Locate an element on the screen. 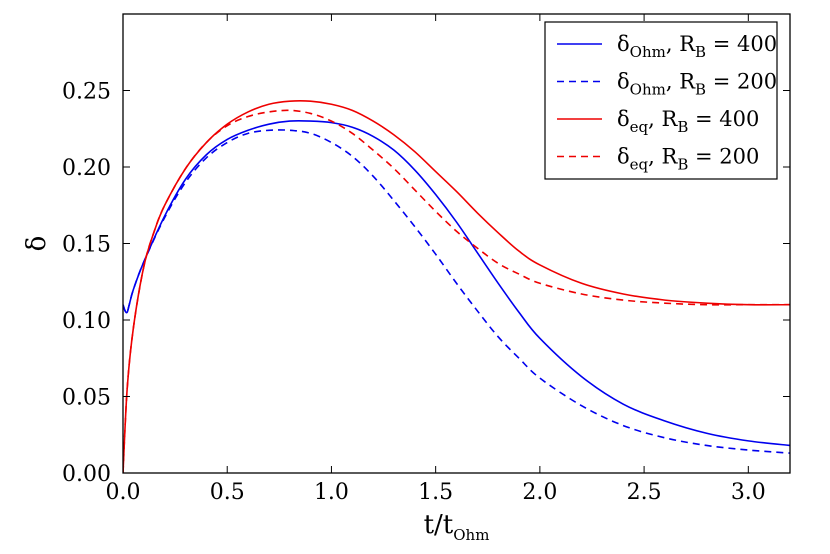 The width and height of the screenshot is (830, 554). x-tick-label: 1.5 is located at coordinates (435, 492).